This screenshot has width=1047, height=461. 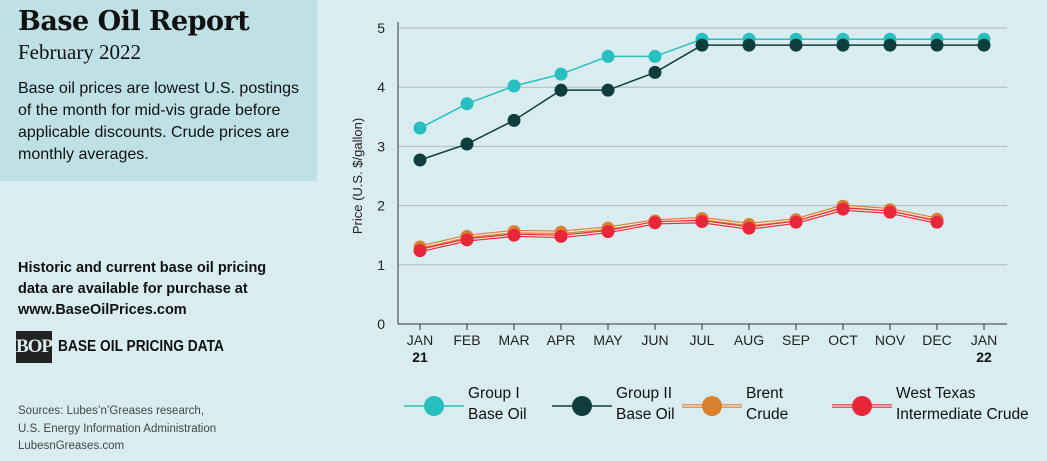 What do you see at coordinates (111, 411) in the screenshot?
I see `sources-line-1: Sources: Lubes’n’Greases research,` at bounding box center [111, 411].